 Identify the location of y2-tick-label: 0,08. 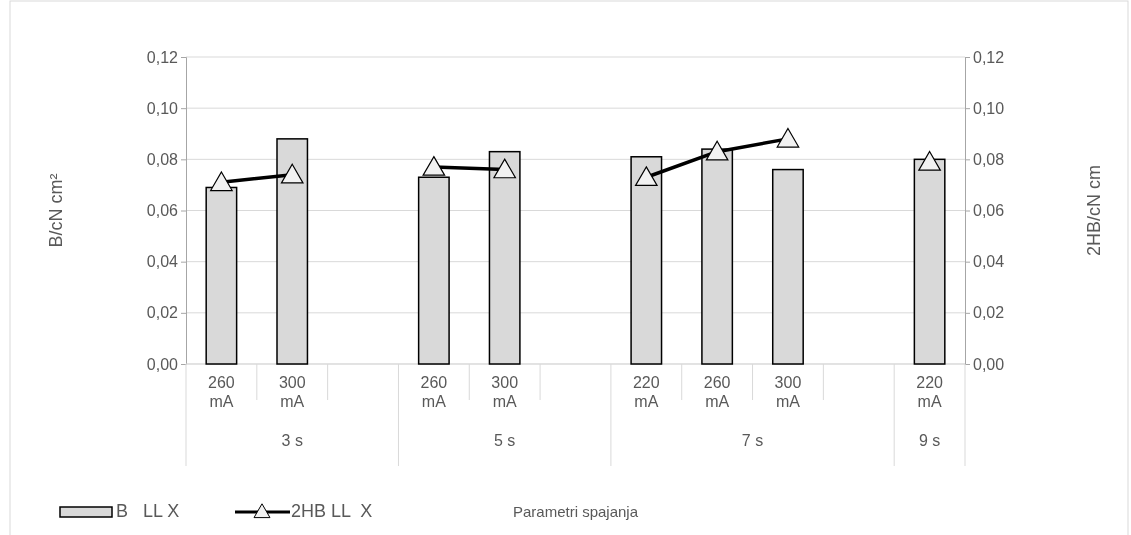
(989, 159).